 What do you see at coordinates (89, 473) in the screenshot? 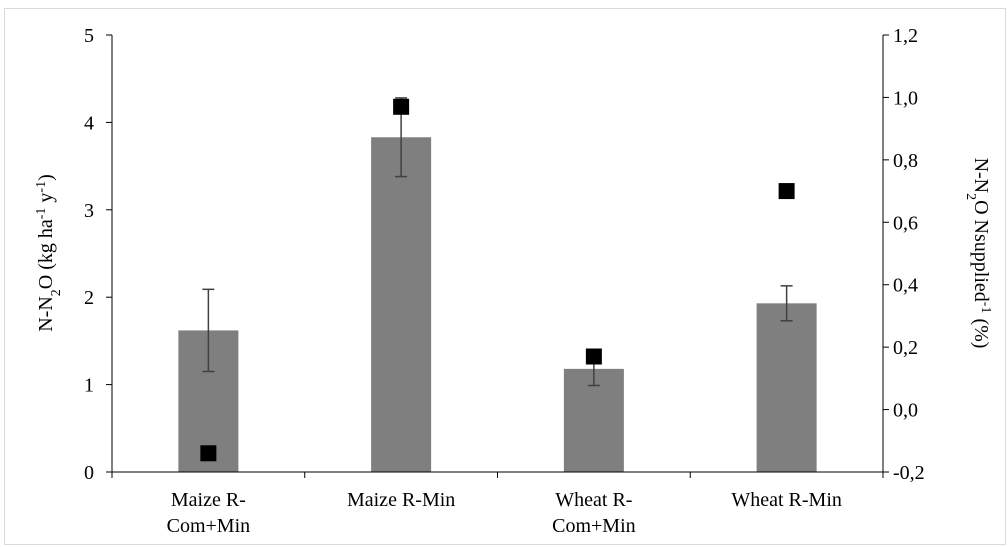
I see `left-tick-label-0: 0` at bounding box center [89, 473].